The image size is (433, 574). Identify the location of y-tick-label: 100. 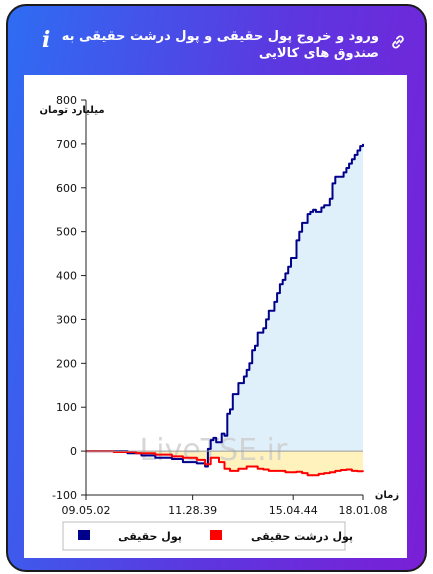
(66, 407).